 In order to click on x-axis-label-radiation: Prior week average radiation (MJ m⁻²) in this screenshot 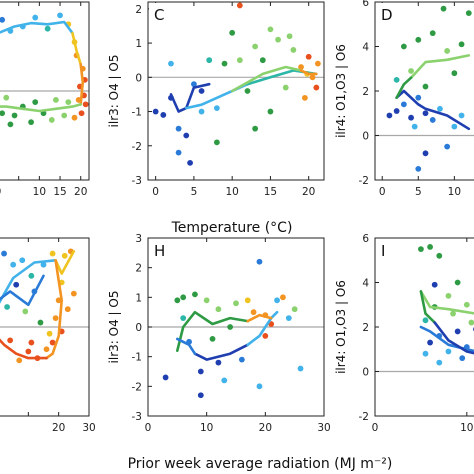, I will do `click(260, 464)`.